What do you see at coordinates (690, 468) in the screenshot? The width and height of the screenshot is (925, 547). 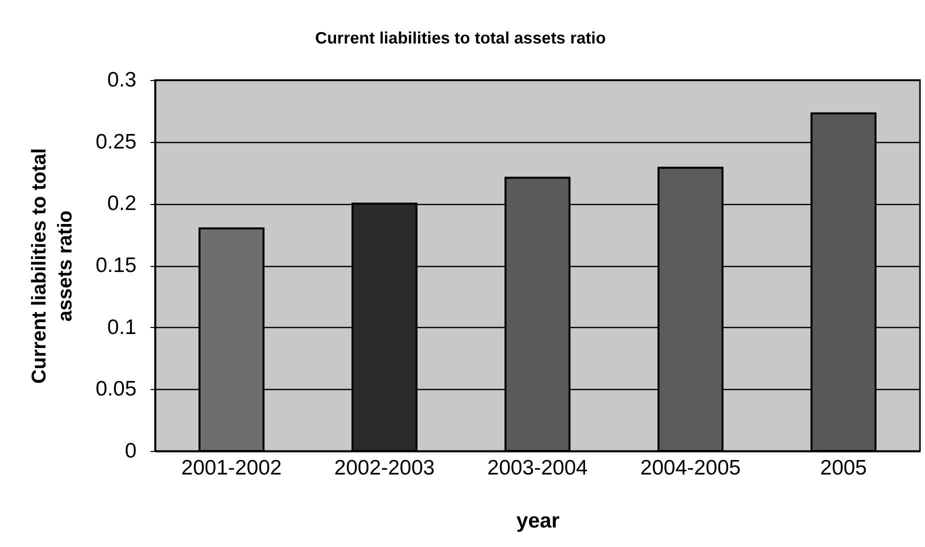 I see `x-tick-label: 2004-2005` at bounding box center [690, 468].